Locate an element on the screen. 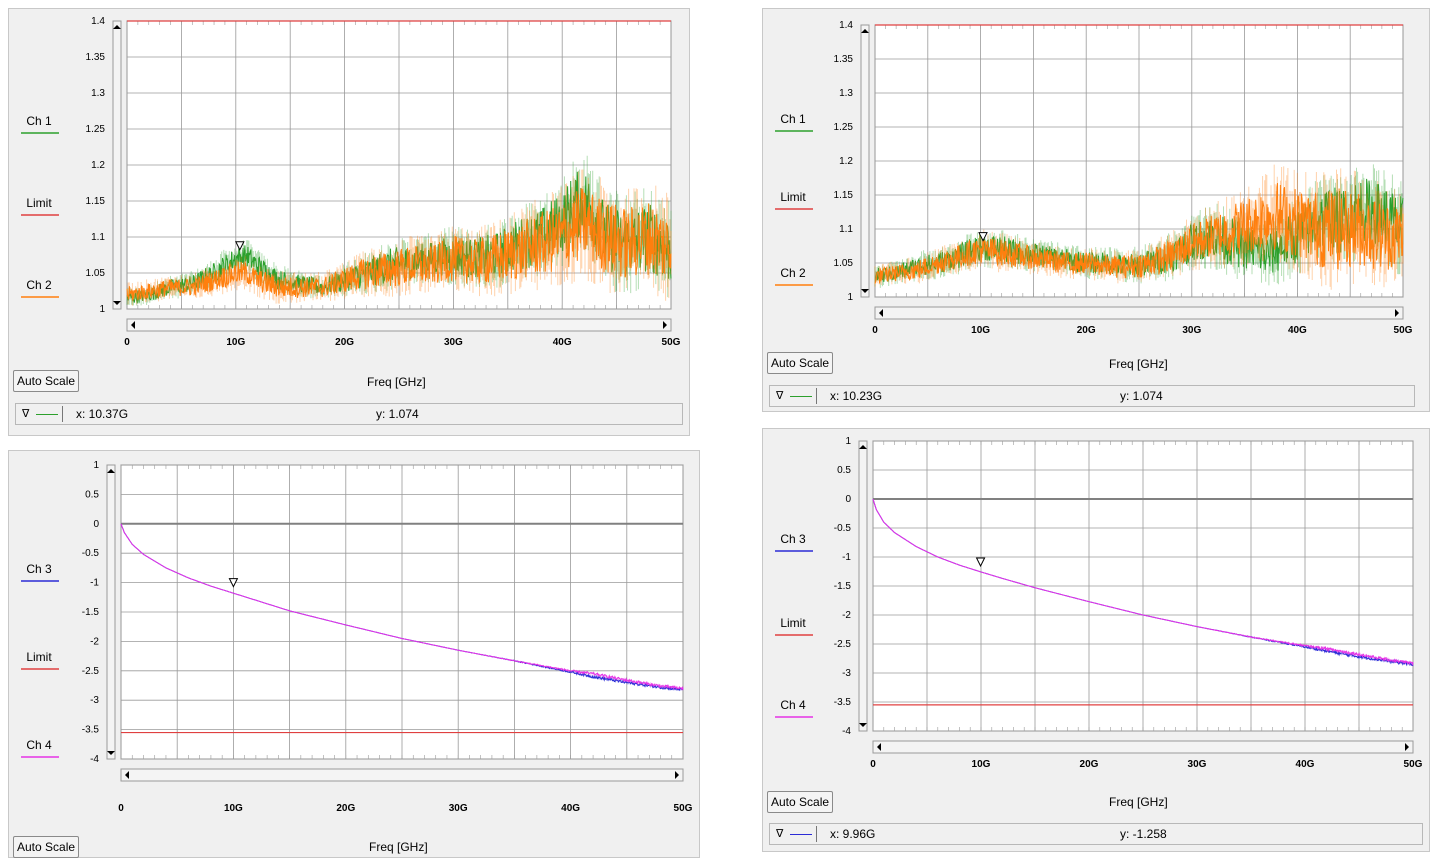 The height and width of the screenshot is (860, 1438). y-tick-label: 0.5 is located at coordinates (92, 494).